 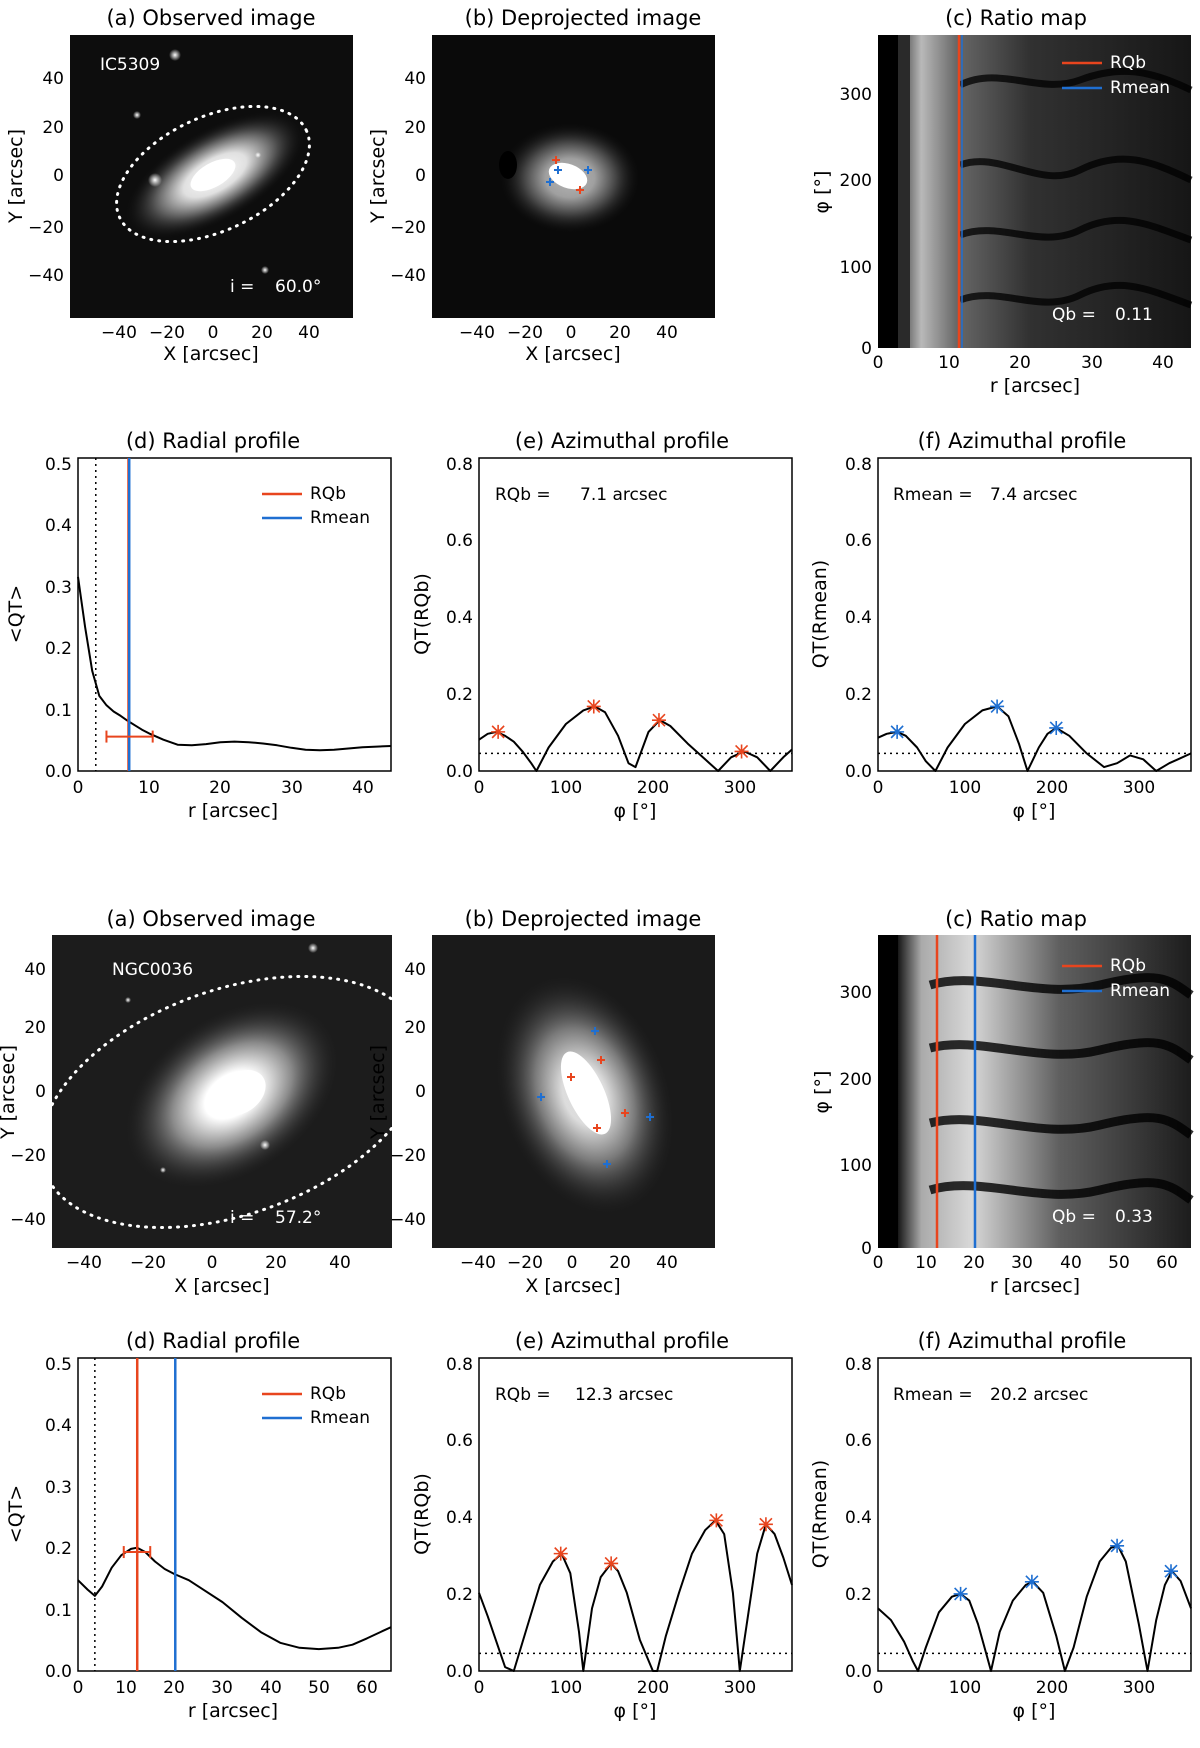 What do you see at coordinates (858, 1518) in the screenshot?
I see `y-ticks: 0.0 0.2 0.4 0.6 0.8` at bounding box center [858, 1518].